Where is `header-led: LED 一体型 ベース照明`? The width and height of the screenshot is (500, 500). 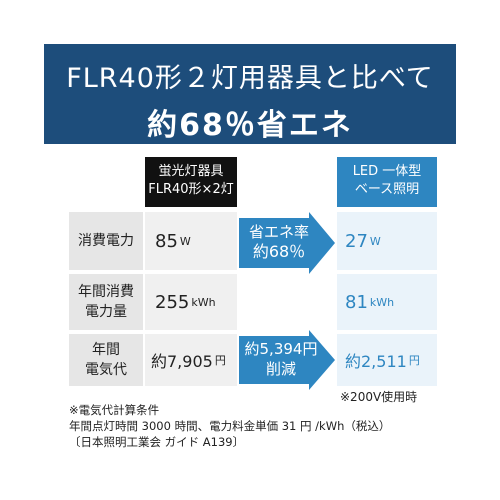
header-led: LED 一体型 ベース照明 is located at coordinates (387, 182).